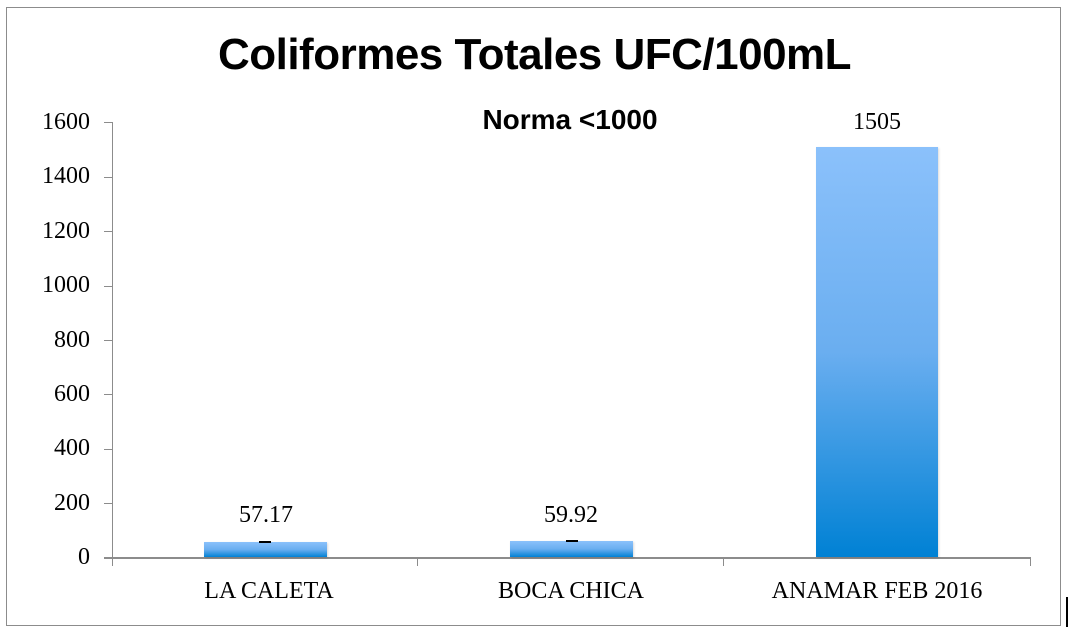 This screenshot has width=1069, height=633. What do you see at coordinates (570, 119) in the screenshot?
I see `norma-annotation: Norma <1000` at bounding box center [570, 119].